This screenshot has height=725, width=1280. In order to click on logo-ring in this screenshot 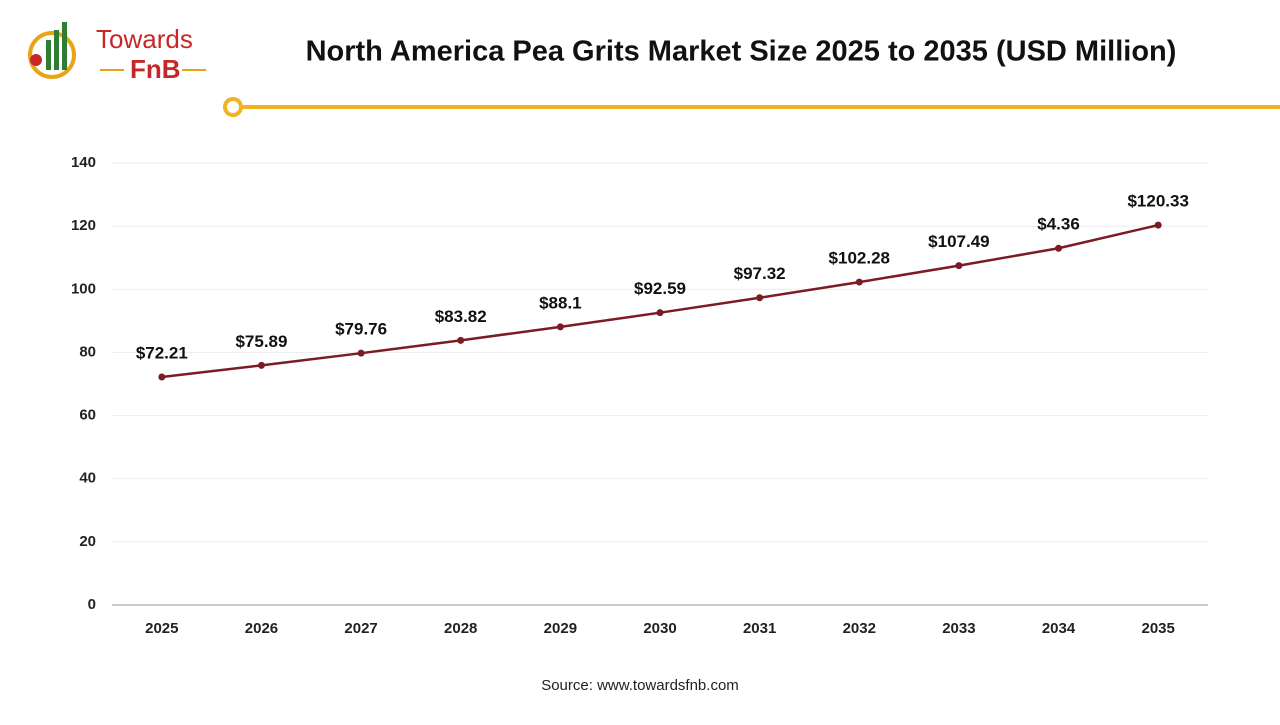, I will do `click(52, 55)`.